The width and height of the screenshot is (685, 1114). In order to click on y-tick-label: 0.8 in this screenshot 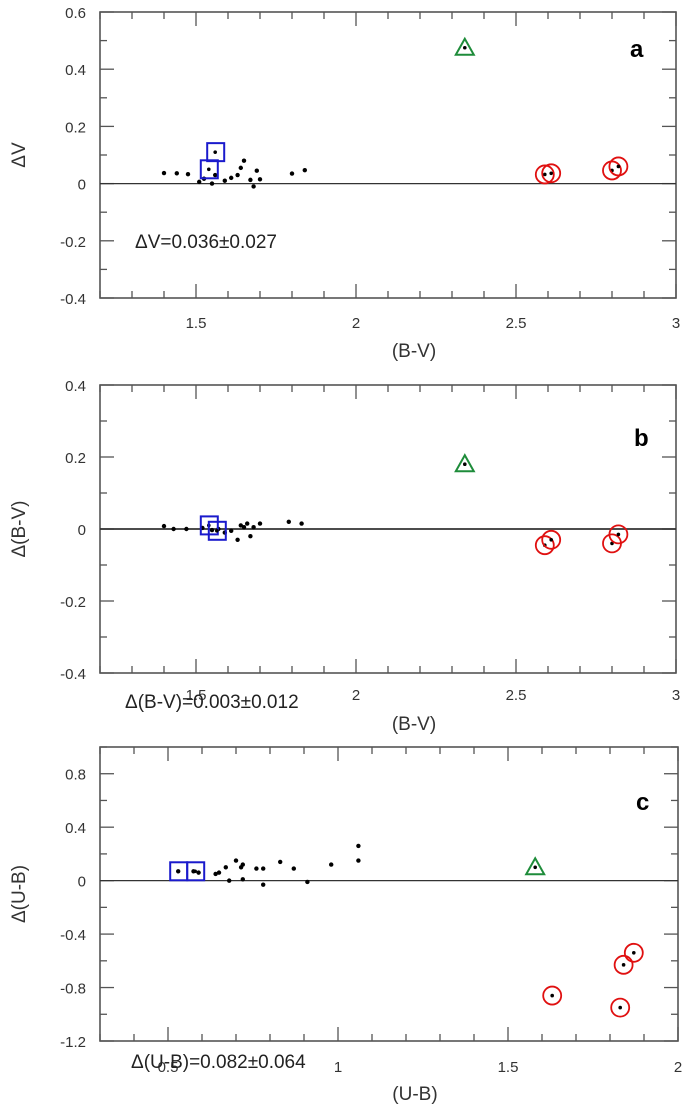, I will do `click(75, 775)`.